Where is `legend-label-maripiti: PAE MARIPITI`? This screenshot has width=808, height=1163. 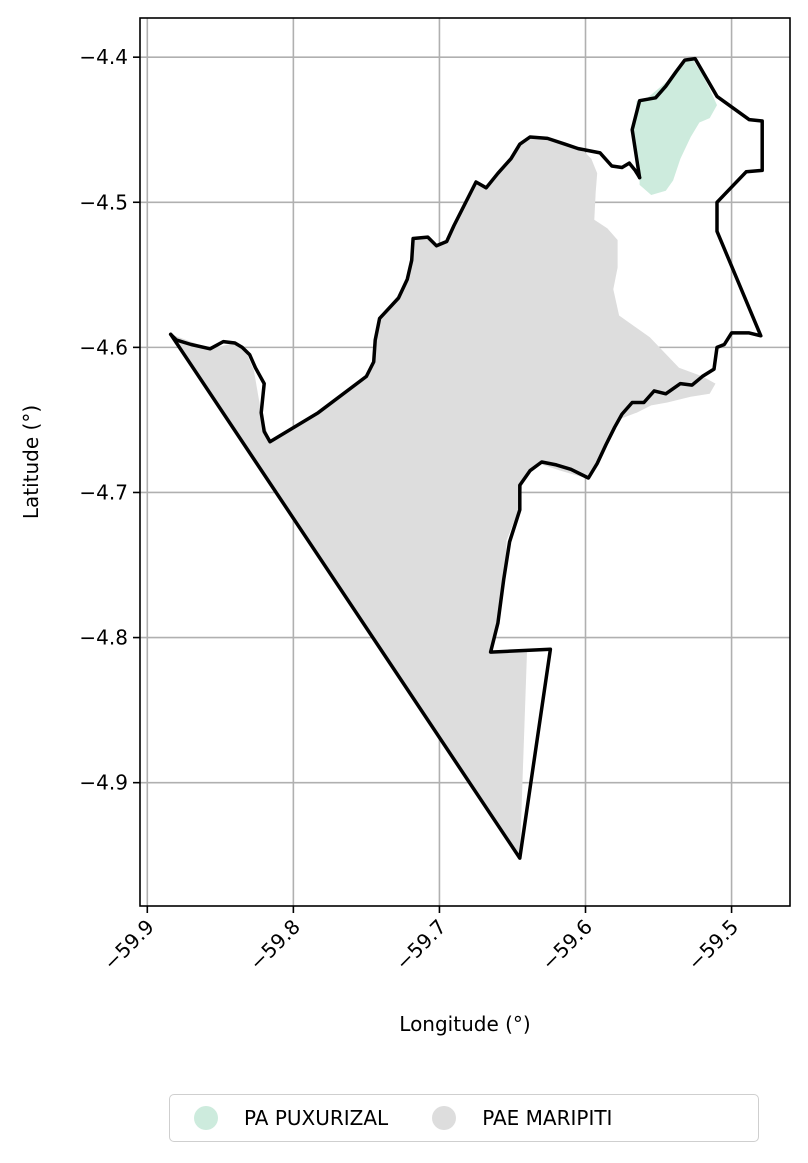 legend-label-maripiti: PAE MARIPITI is located at coordinates (547, 1118).